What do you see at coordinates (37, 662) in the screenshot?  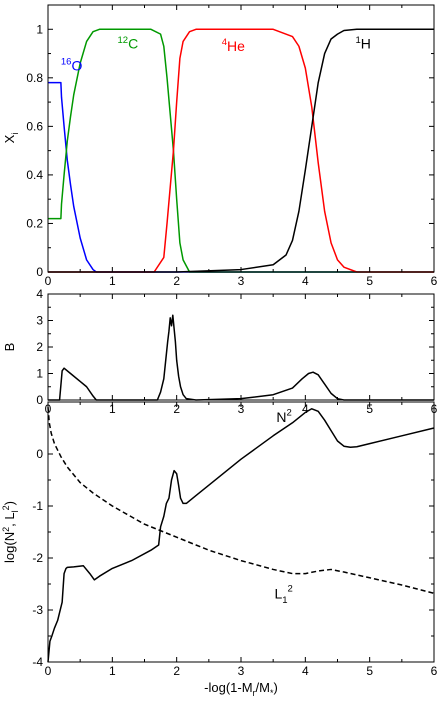 I see `y-tick-label: -4` at bounding box center [37, 662].